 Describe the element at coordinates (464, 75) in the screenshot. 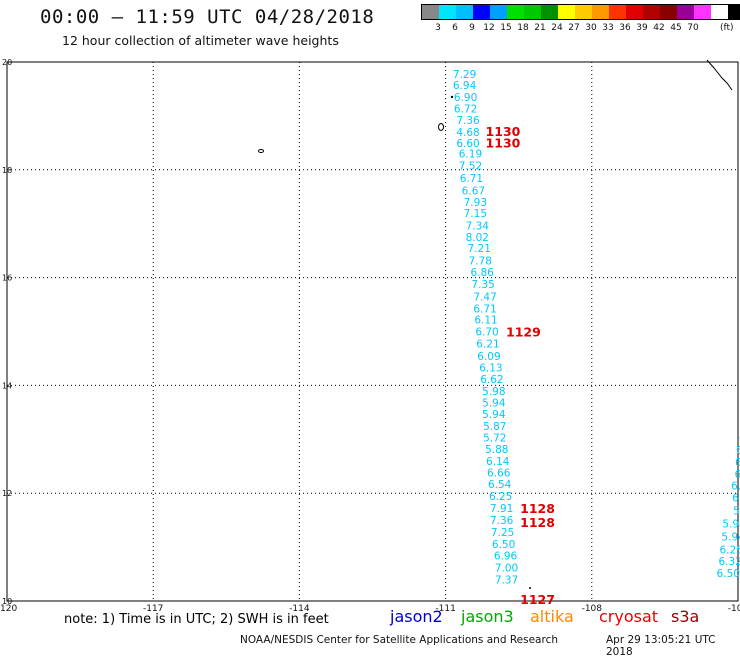

I see `swh-value: 7.29` at that location.